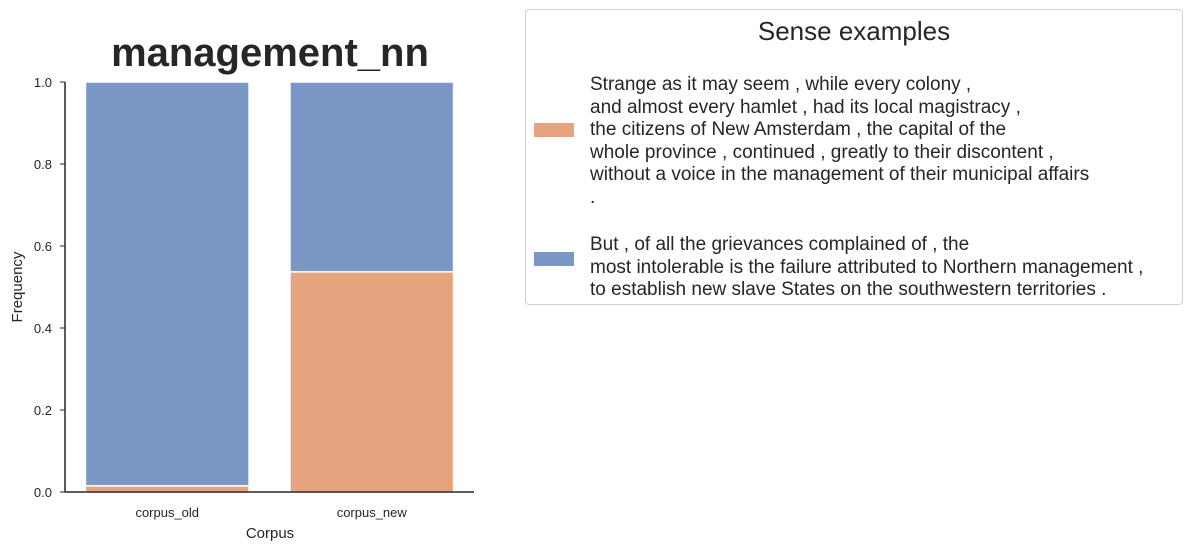  I want to click on y-tick-label: 0.0, so click(43, 492).